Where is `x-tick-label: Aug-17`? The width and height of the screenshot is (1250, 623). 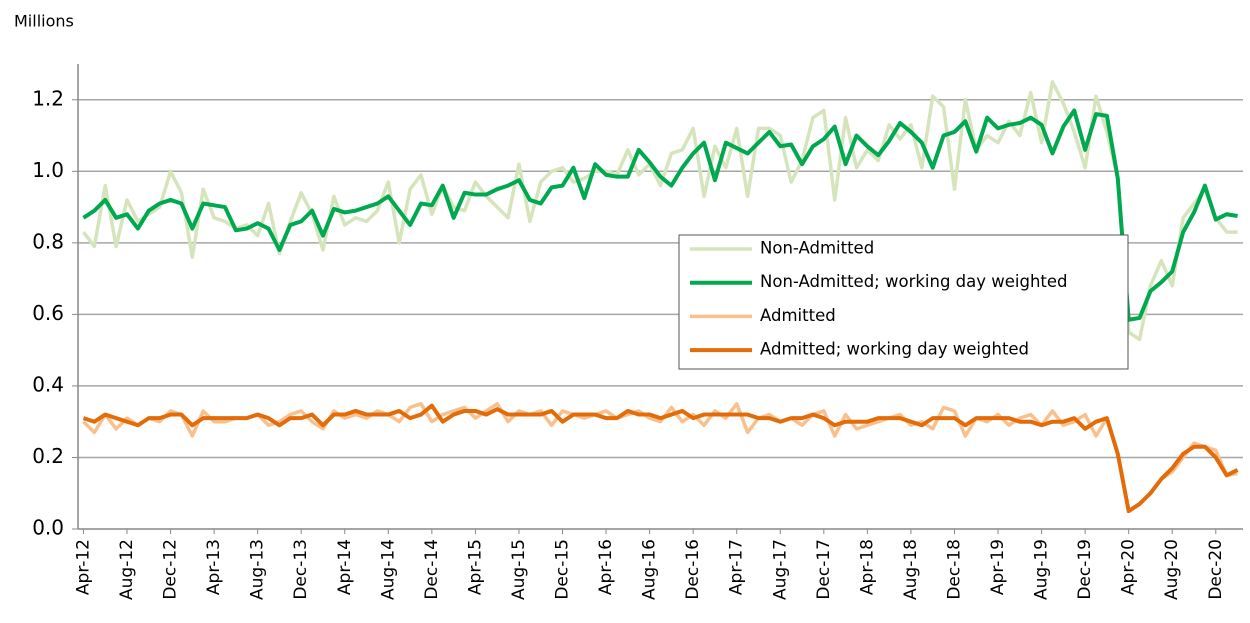 x-tick-label: Aug-17 is located at coordinates (780, 569).